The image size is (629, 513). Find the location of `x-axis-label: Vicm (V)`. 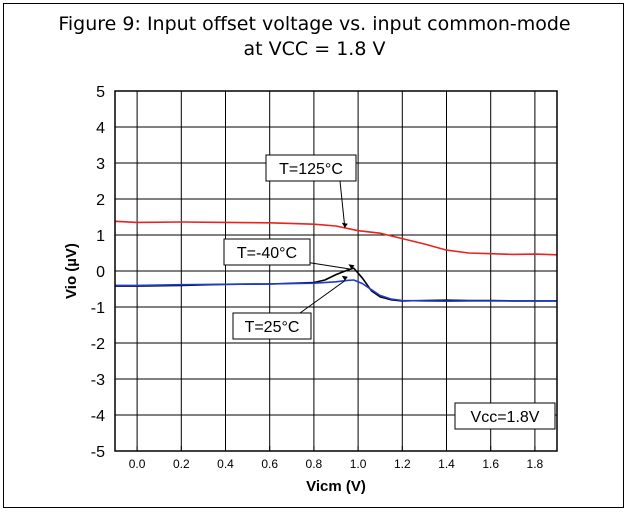

x-axis-label: Vicm (V) is located at coordinates (336, 486).